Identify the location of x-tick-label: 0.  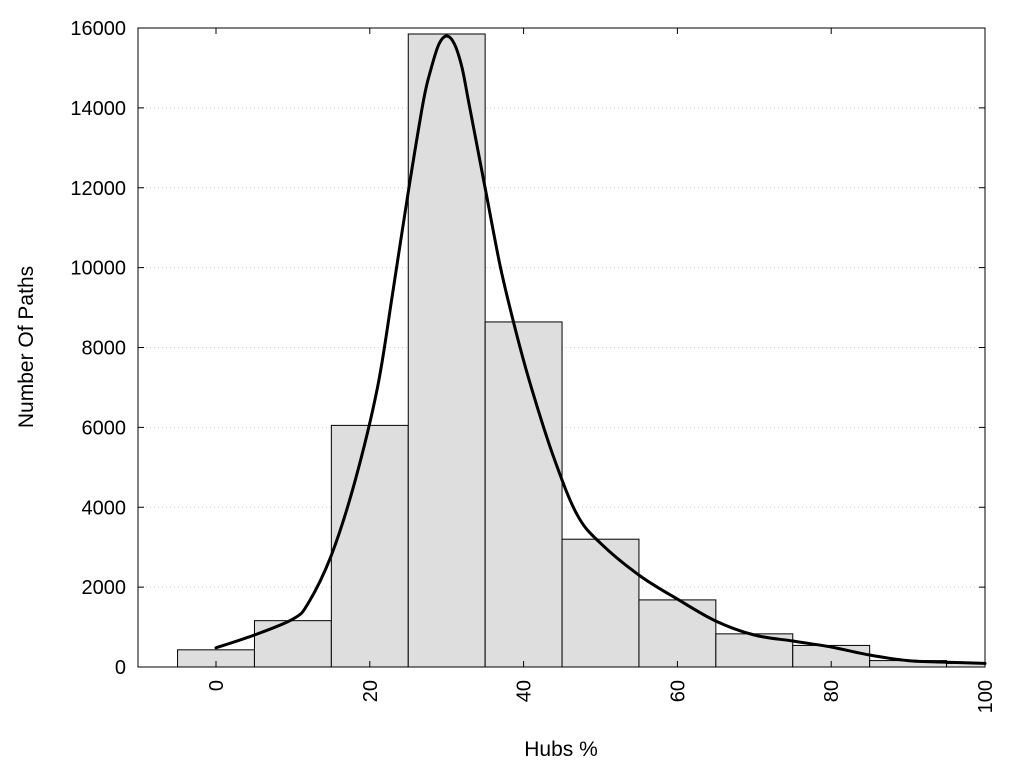
(217, 685).